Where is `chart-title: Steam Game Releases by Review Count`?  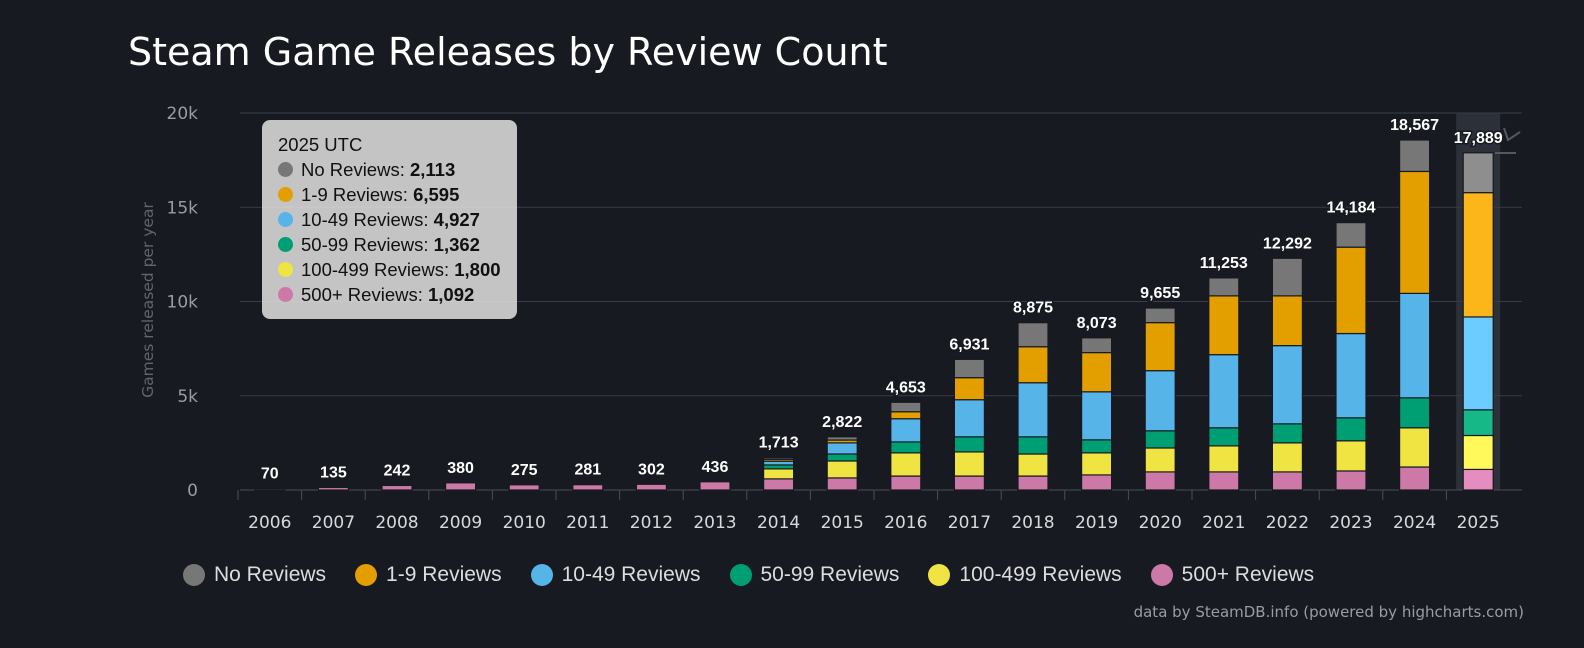
chart-title: Steam Game Releases by Review Count is located at coordinates (508, 52).